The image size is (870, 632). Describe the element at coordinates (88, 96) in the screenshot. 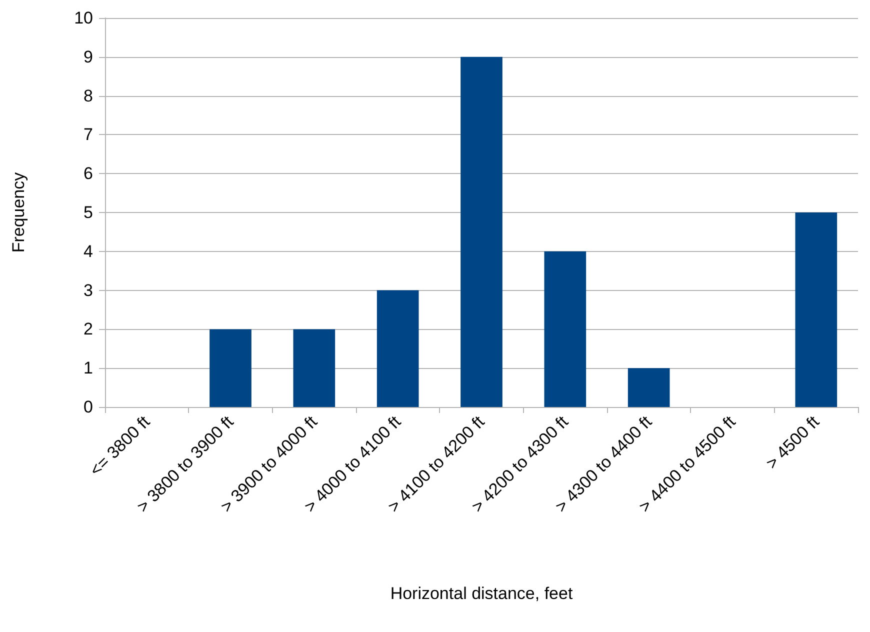

I see `y-tick-label: 8` at that location.